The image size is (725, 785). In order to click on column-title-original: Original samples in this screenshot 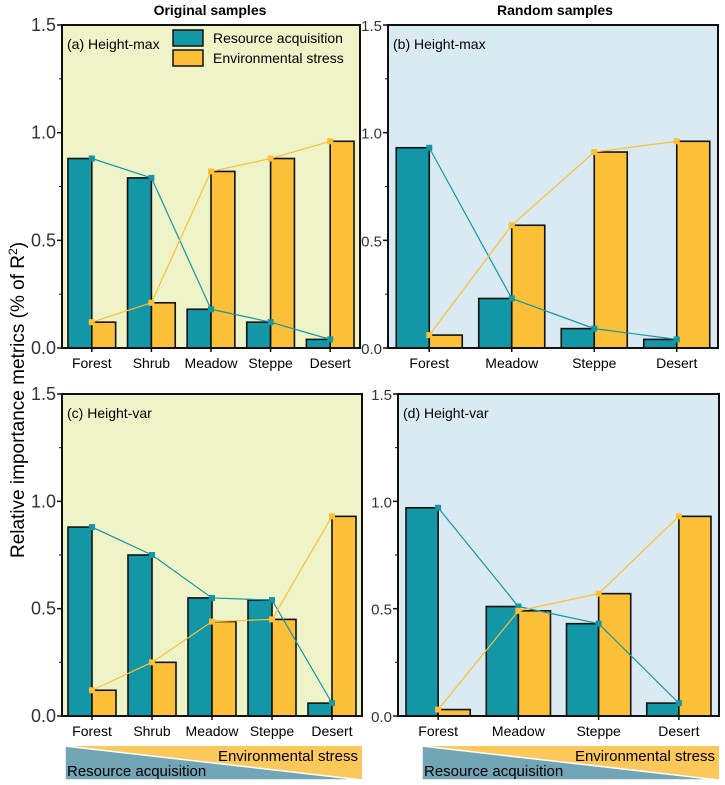, I will do `click(210, 10)`.